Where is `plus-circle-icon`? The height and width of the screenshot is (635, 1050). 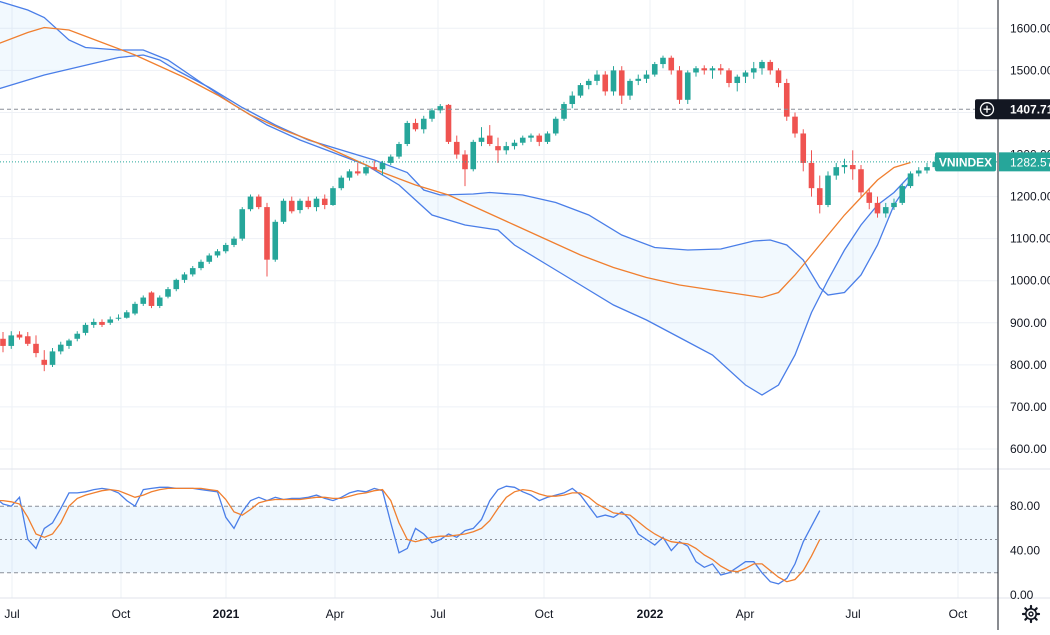 plus-circle-icon is located at coordinates (987, 109).